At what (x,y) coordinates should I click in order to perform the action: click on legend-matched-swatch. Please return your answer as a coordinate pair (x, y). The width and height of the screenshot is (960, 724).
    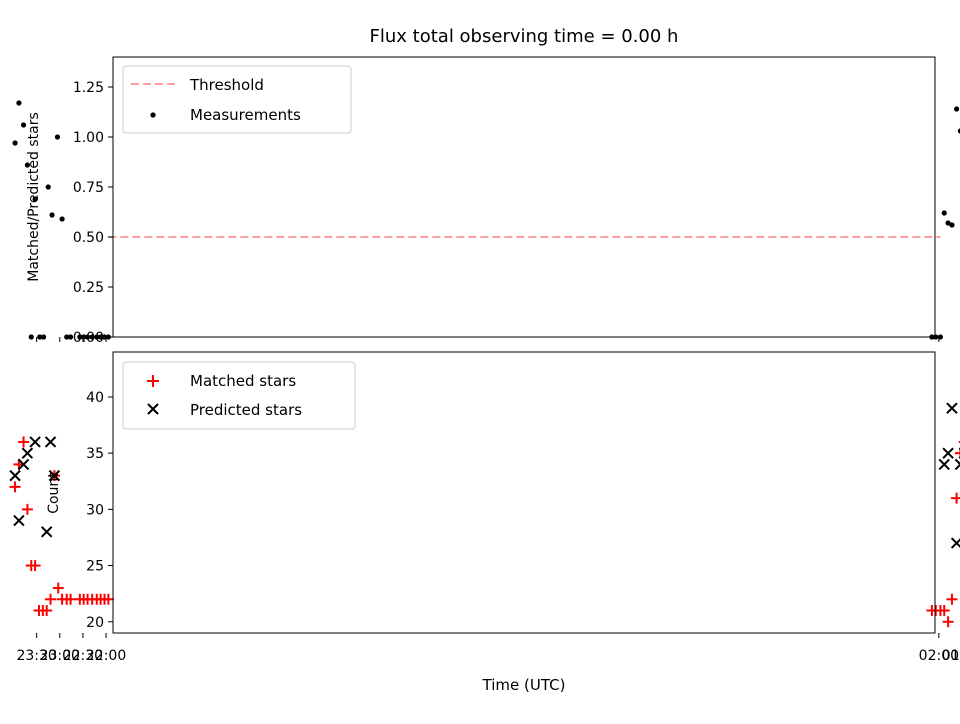
    Looking at the image, I should click on (153, 381).